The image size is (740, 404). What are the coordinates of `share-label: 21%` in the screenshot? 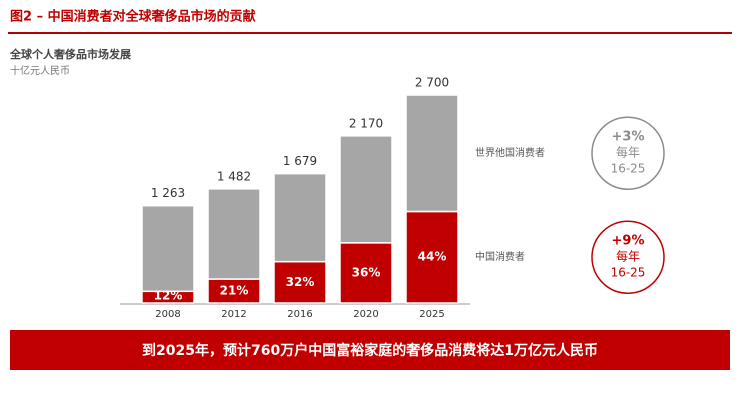 It's located at (234, 291).